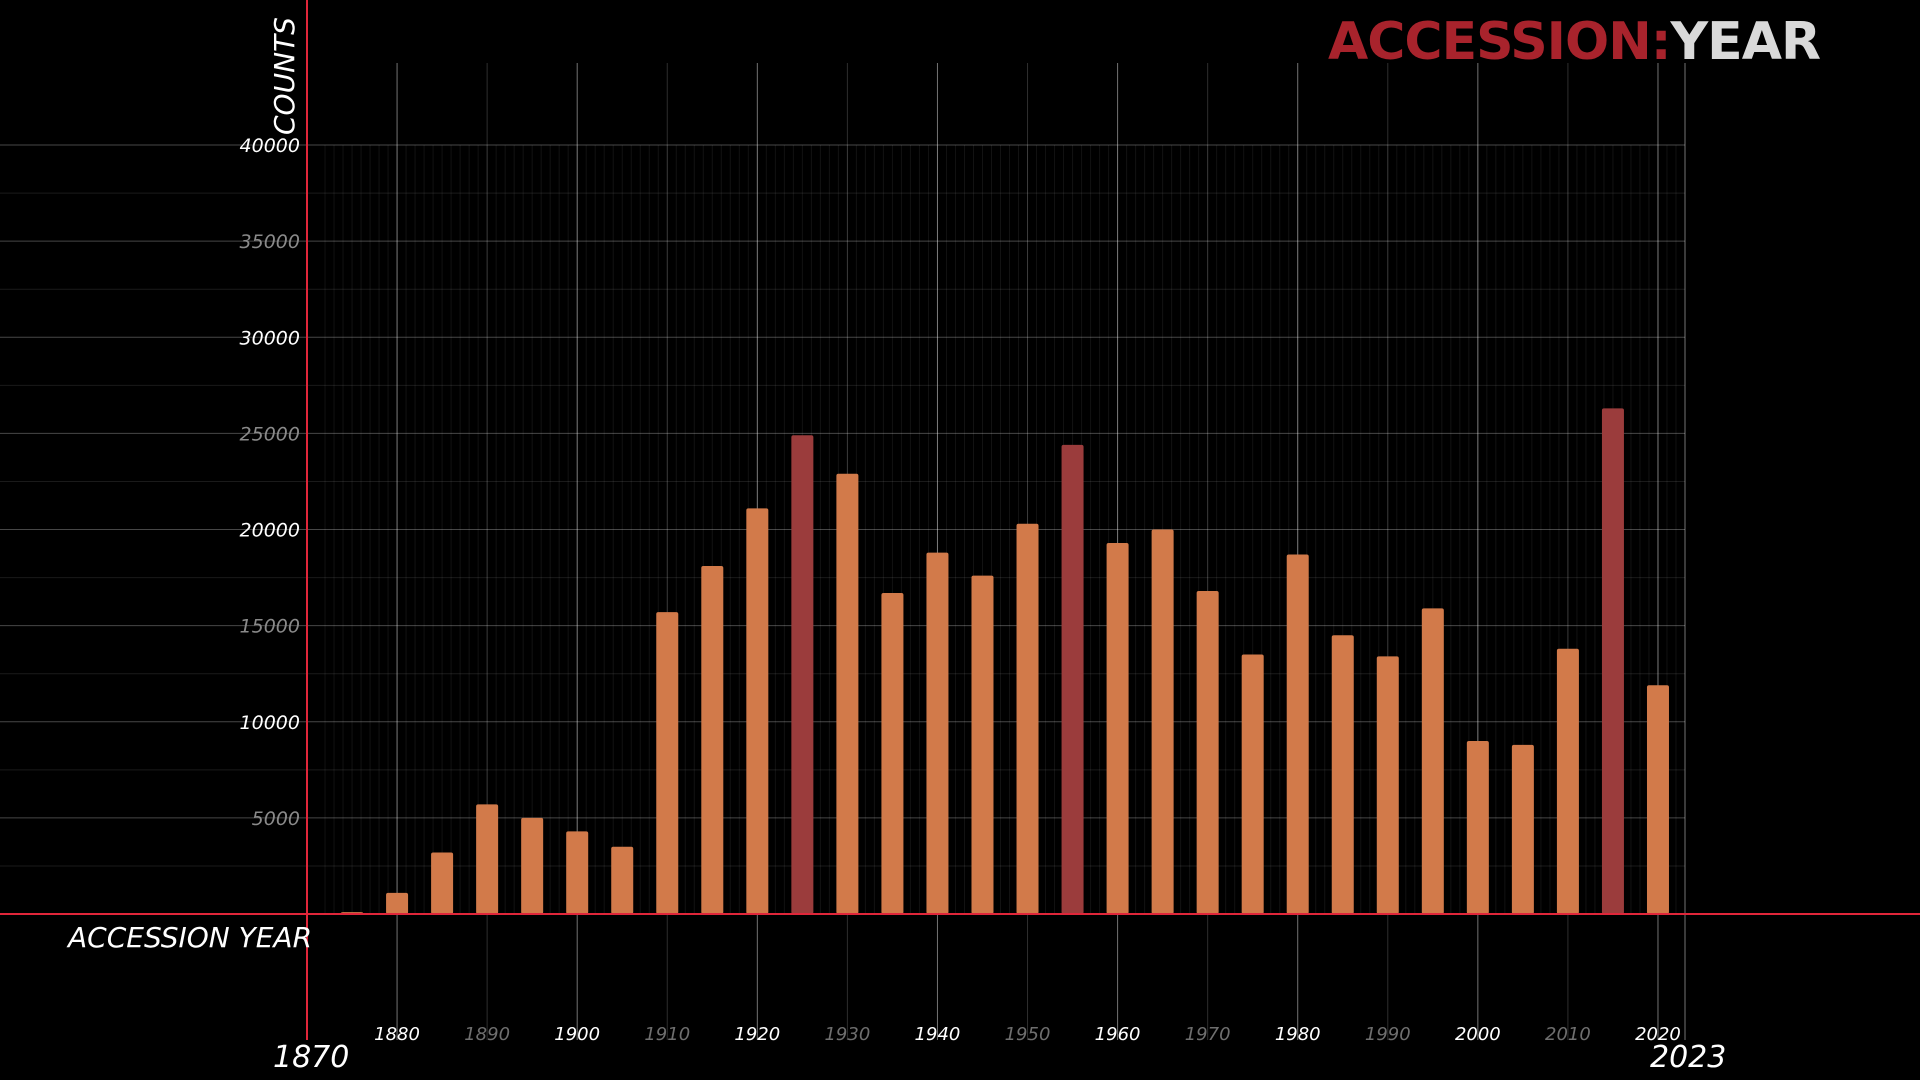 Image resolution: width=1920 pixels, height=1080 pixels. What do you see at coordinates (270, 242) in the screenshot?
I see `y-tick-label: 35000` at bounding box center [270, 242].